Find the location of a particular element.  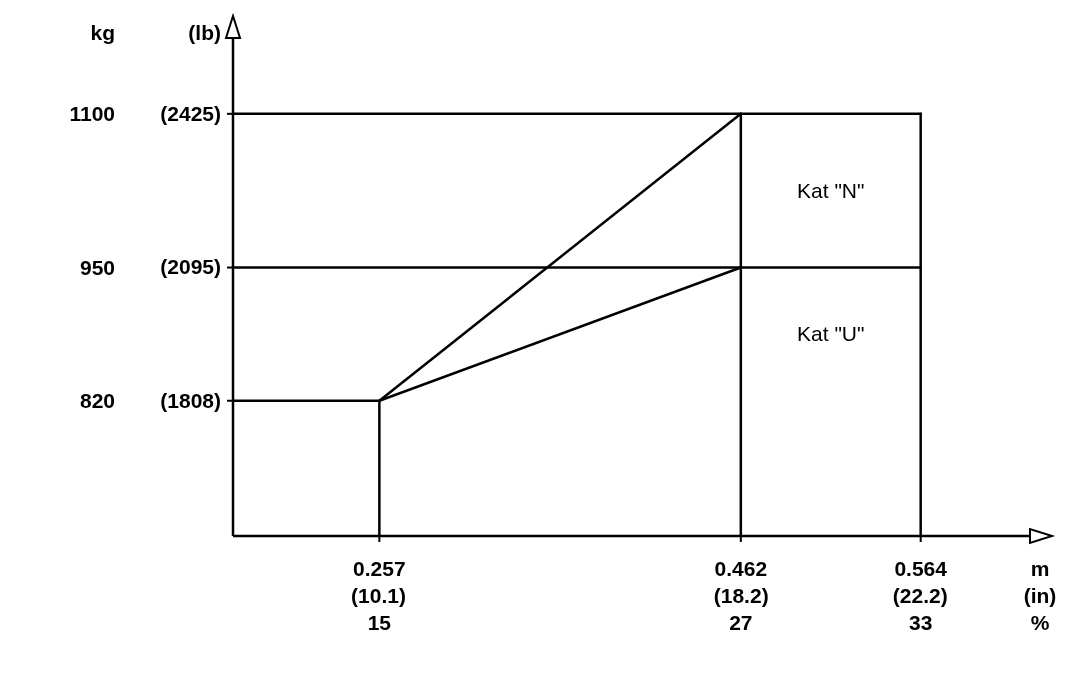

x2-tick-label: (10.1) is located at coordinates (378, 595).